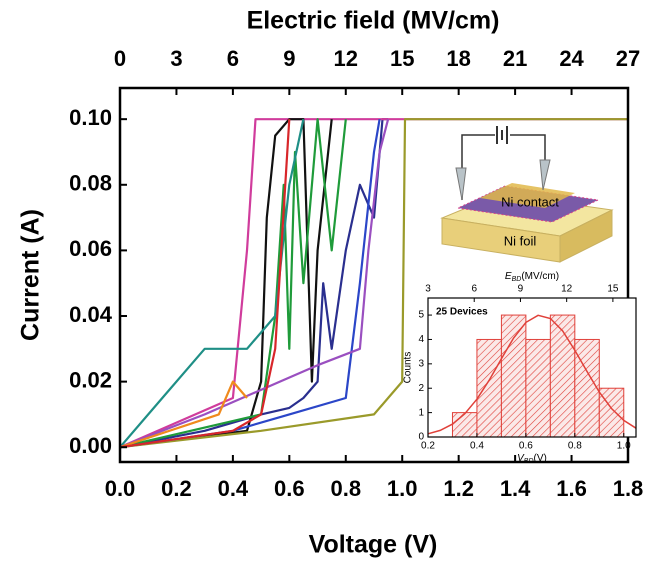  Describe the element at coordinates (408, 368) in the screenshot. I see `inset-y-title: Counts` at that location.